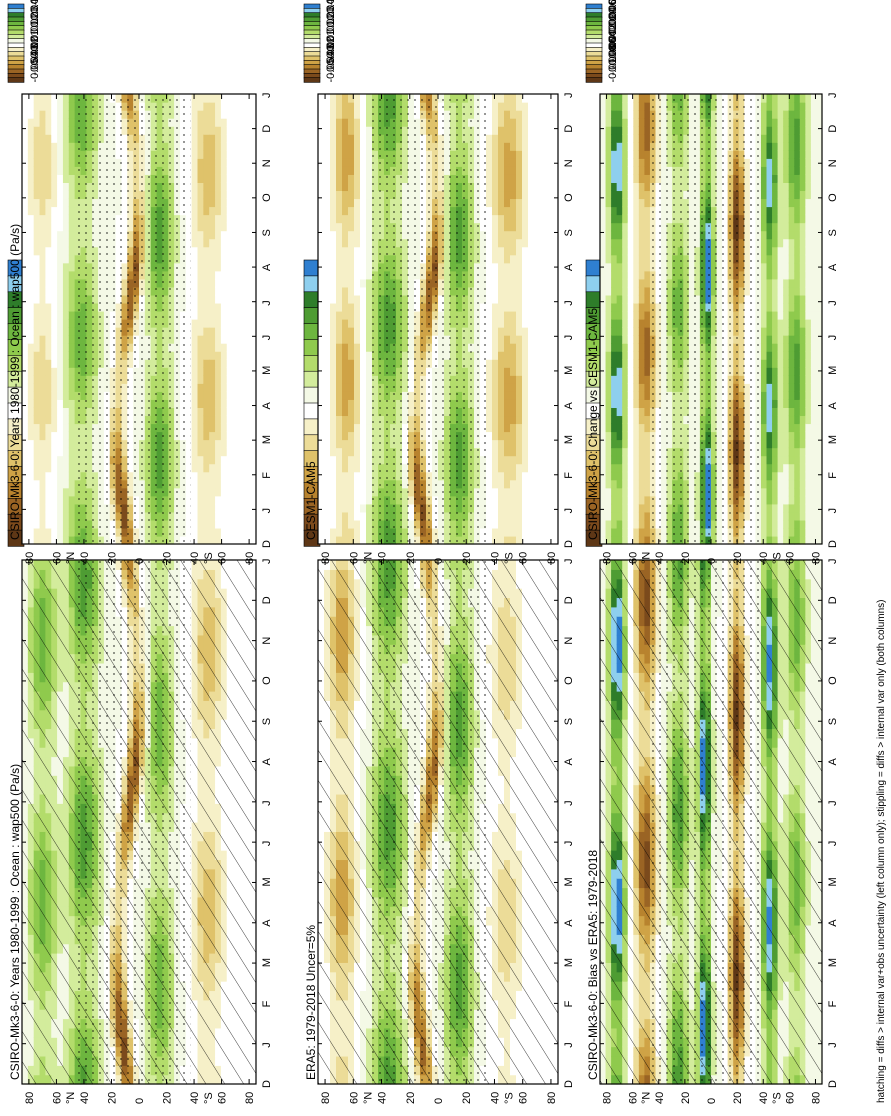  Describe the element at coordinates (267, 96) in the screenshot. I see `month-tick-label: J` at that location.